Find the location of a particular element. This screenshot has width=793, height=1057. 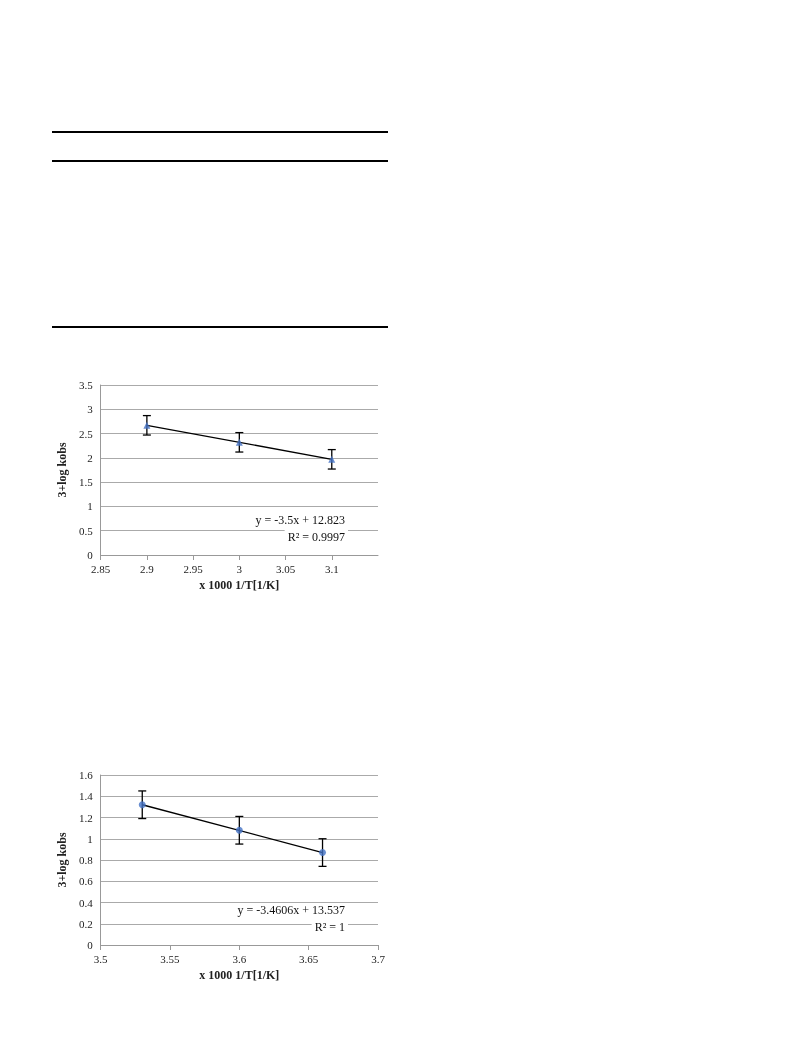

x-tick-label: 2.9 is located at coordinates (147, 568).